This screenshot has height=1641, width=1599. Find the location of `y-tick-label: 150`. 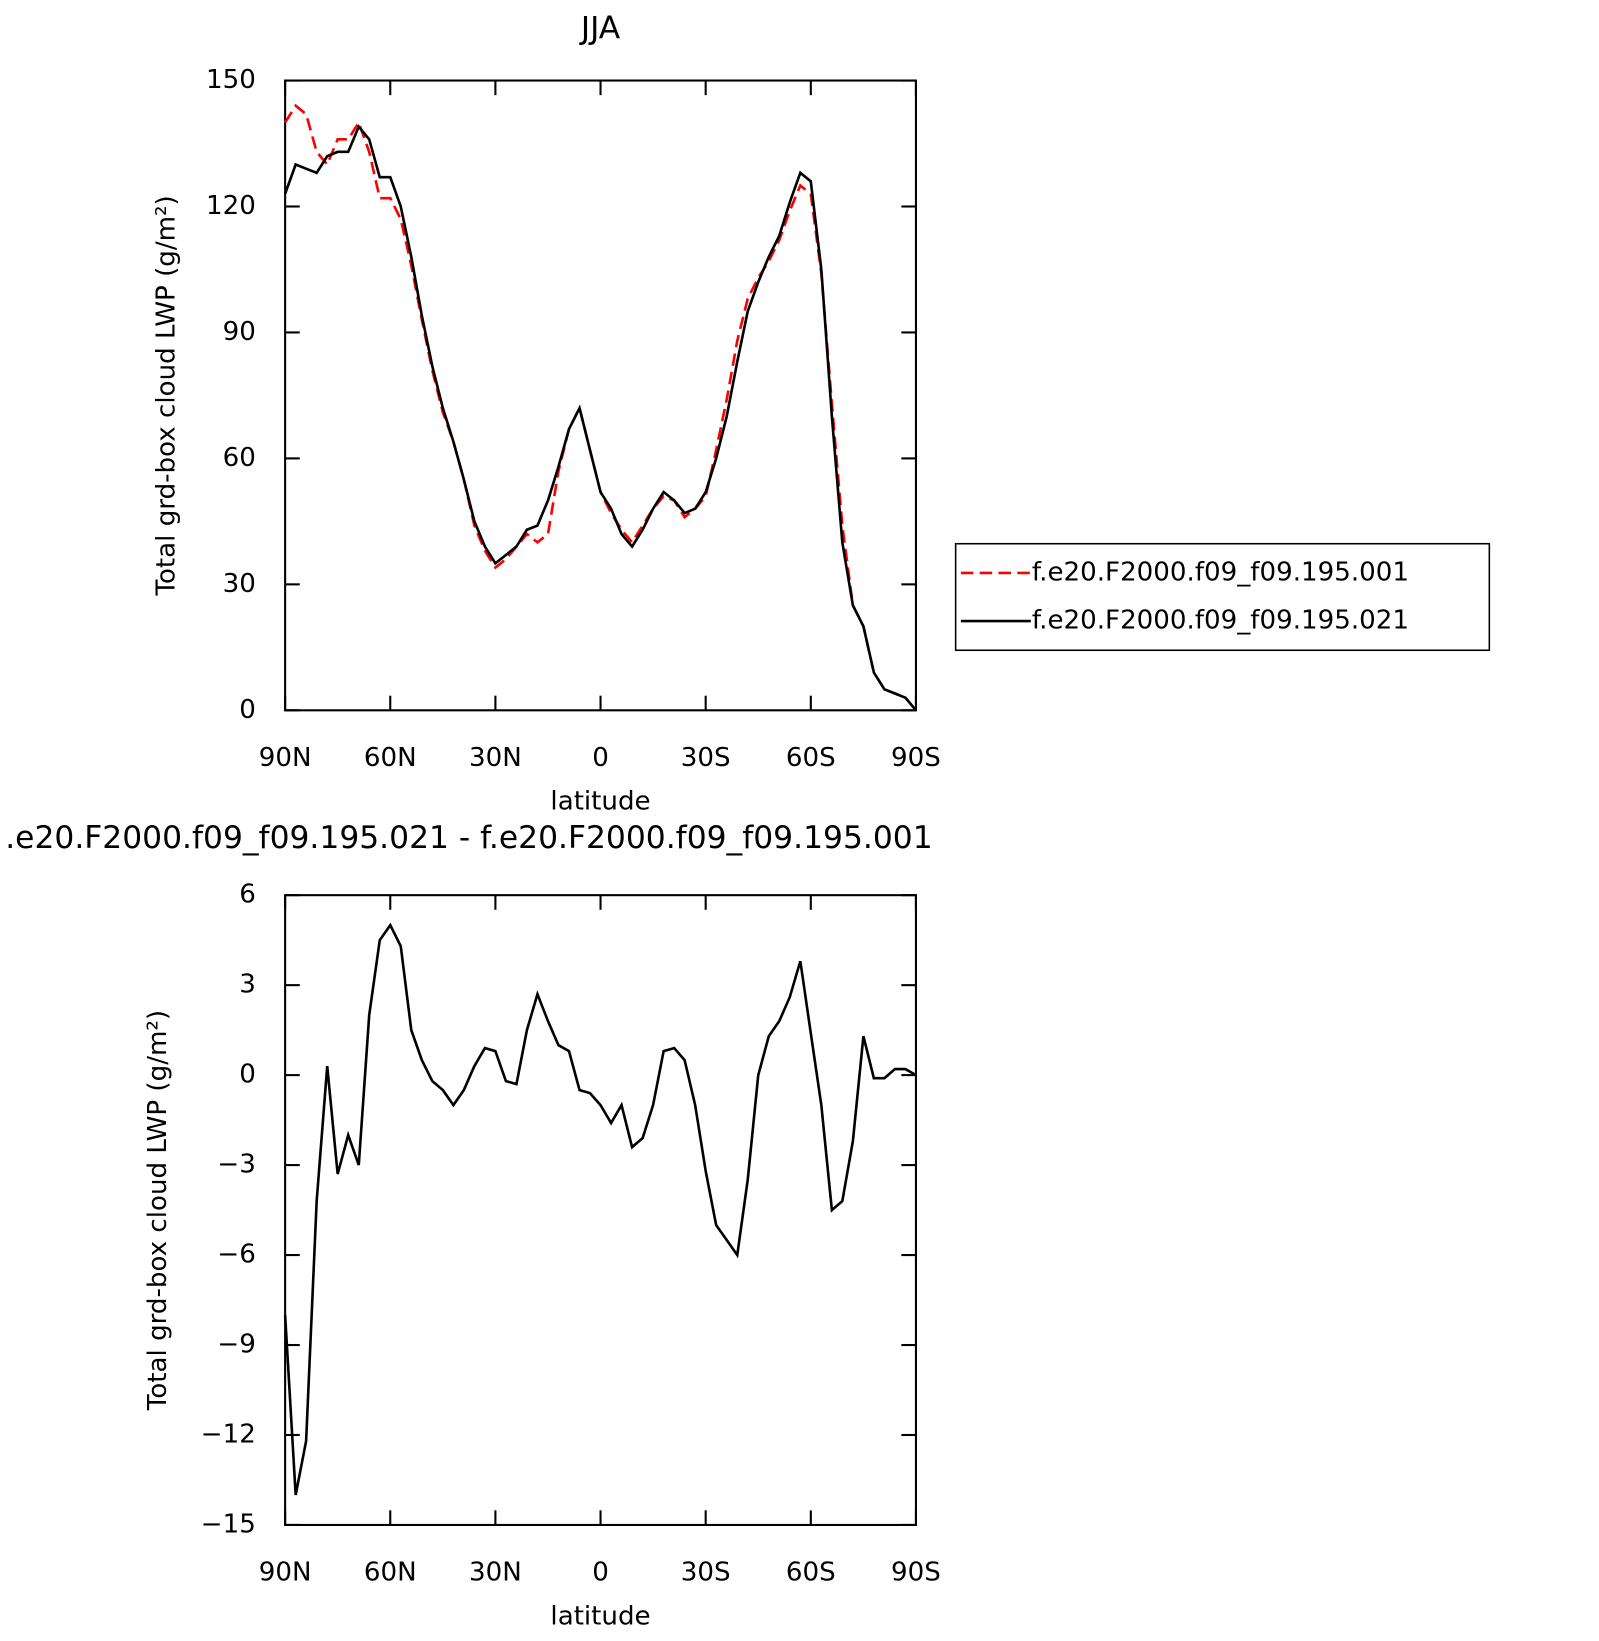

y-tick-label: 150 is located at coordinates (231, 80).